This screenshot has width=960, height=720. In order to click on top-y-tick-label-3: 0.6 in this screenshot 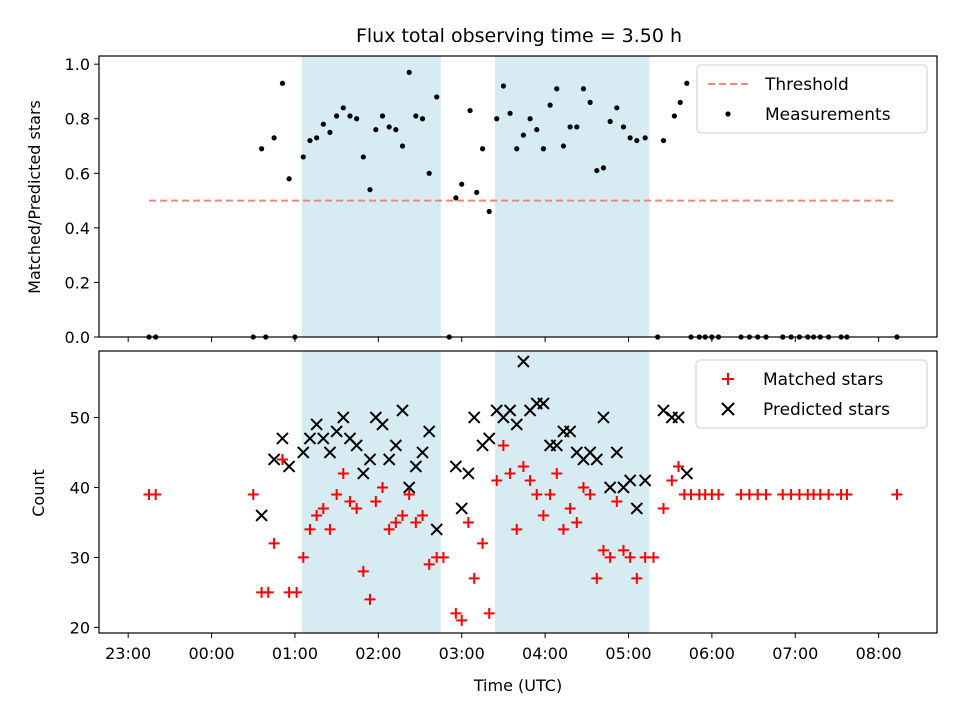, I will do `click(77, 173)`.